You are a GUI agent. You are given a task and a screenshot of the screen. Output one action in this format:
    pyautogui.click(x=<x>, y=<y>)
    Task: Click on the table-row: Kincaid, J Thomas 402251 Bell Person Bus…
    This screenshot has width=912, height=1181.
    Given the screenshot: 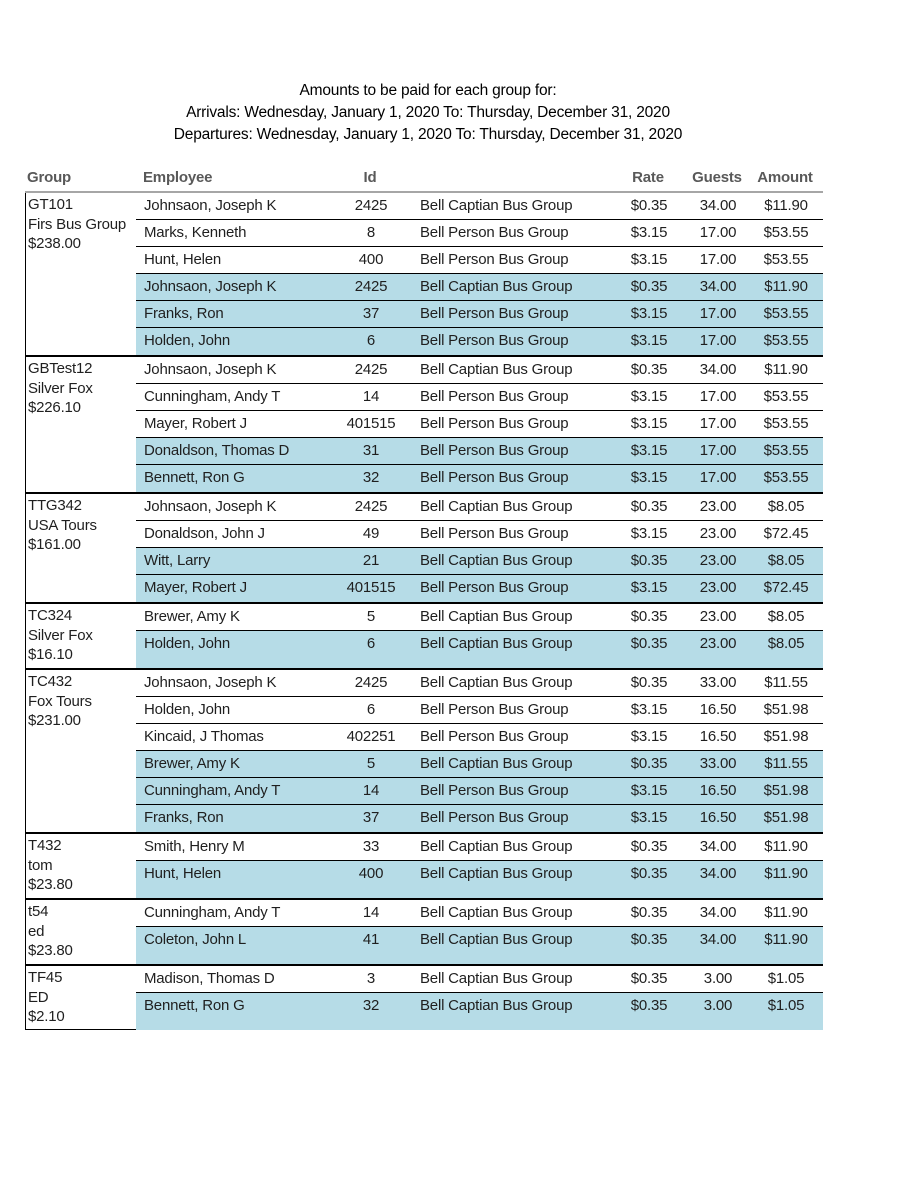 What is the action you would take?
    pyautogui.click(x=479, y=737)
    